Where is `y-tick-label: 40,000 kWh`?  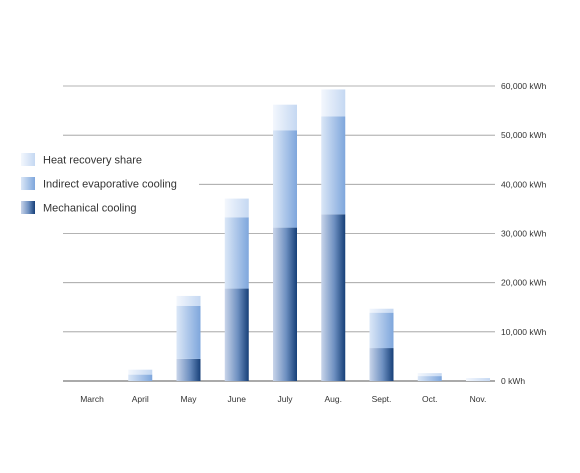 y-tick-label: 40,000 kWh is located at coordinates (524, 184).